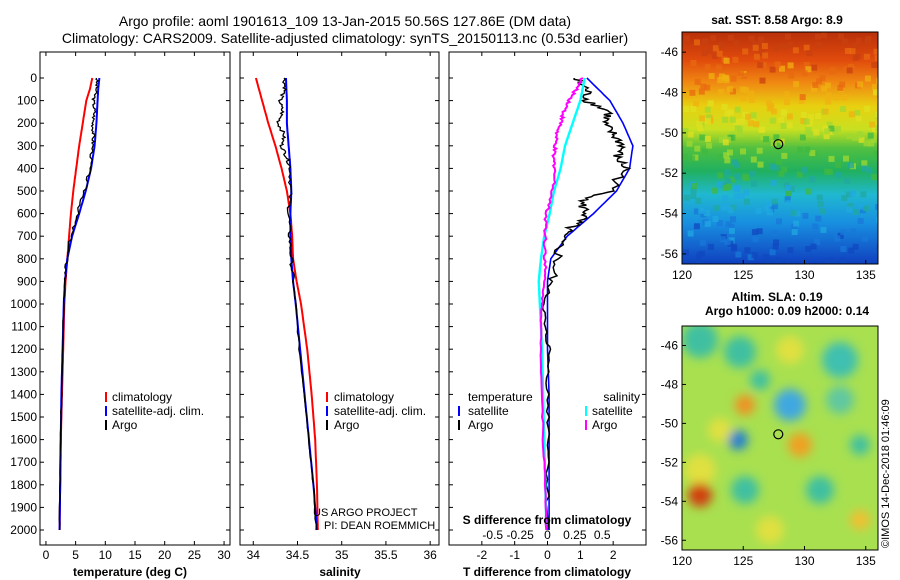 The height and width of the screenshot is (580, 900). What do you see at coordinates (670, 384) in the screenshot?
I see `map-lat-tick: -48` at bounding box center [670, 384].